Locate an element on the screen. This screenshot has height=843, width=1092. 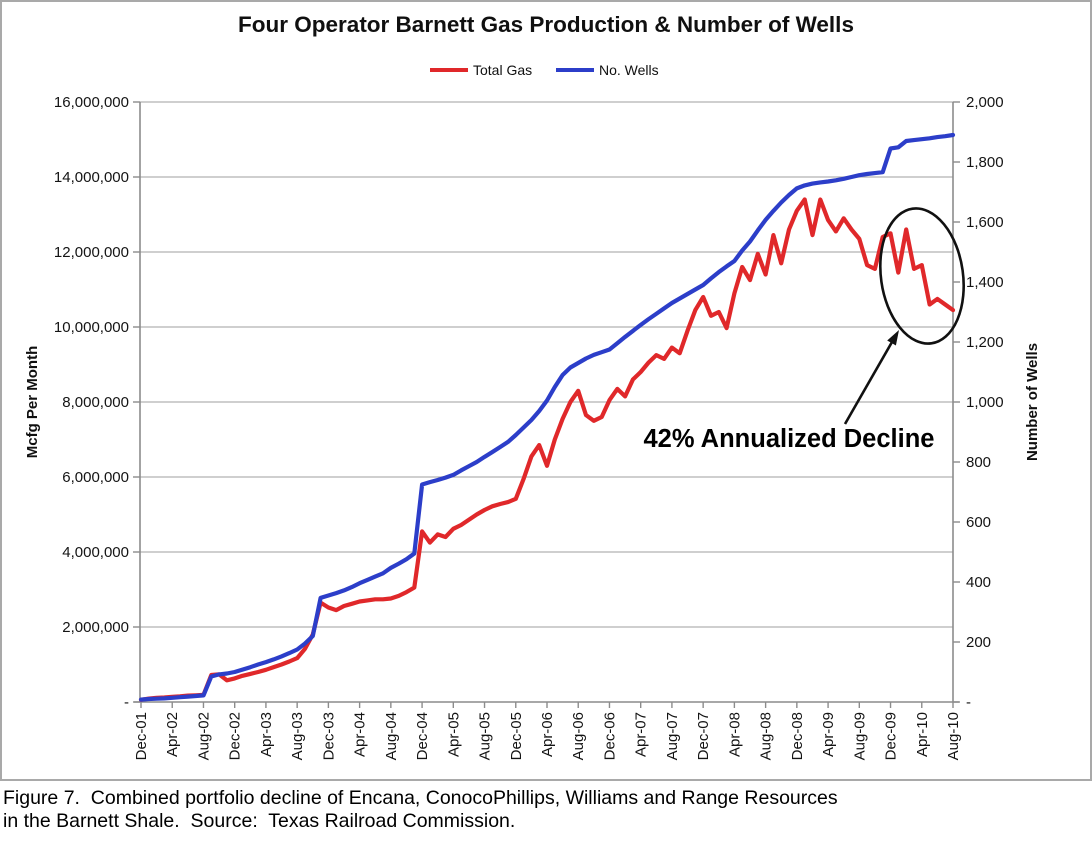
x-tick-label: Apr-03 is located at coordinates (266, 734).